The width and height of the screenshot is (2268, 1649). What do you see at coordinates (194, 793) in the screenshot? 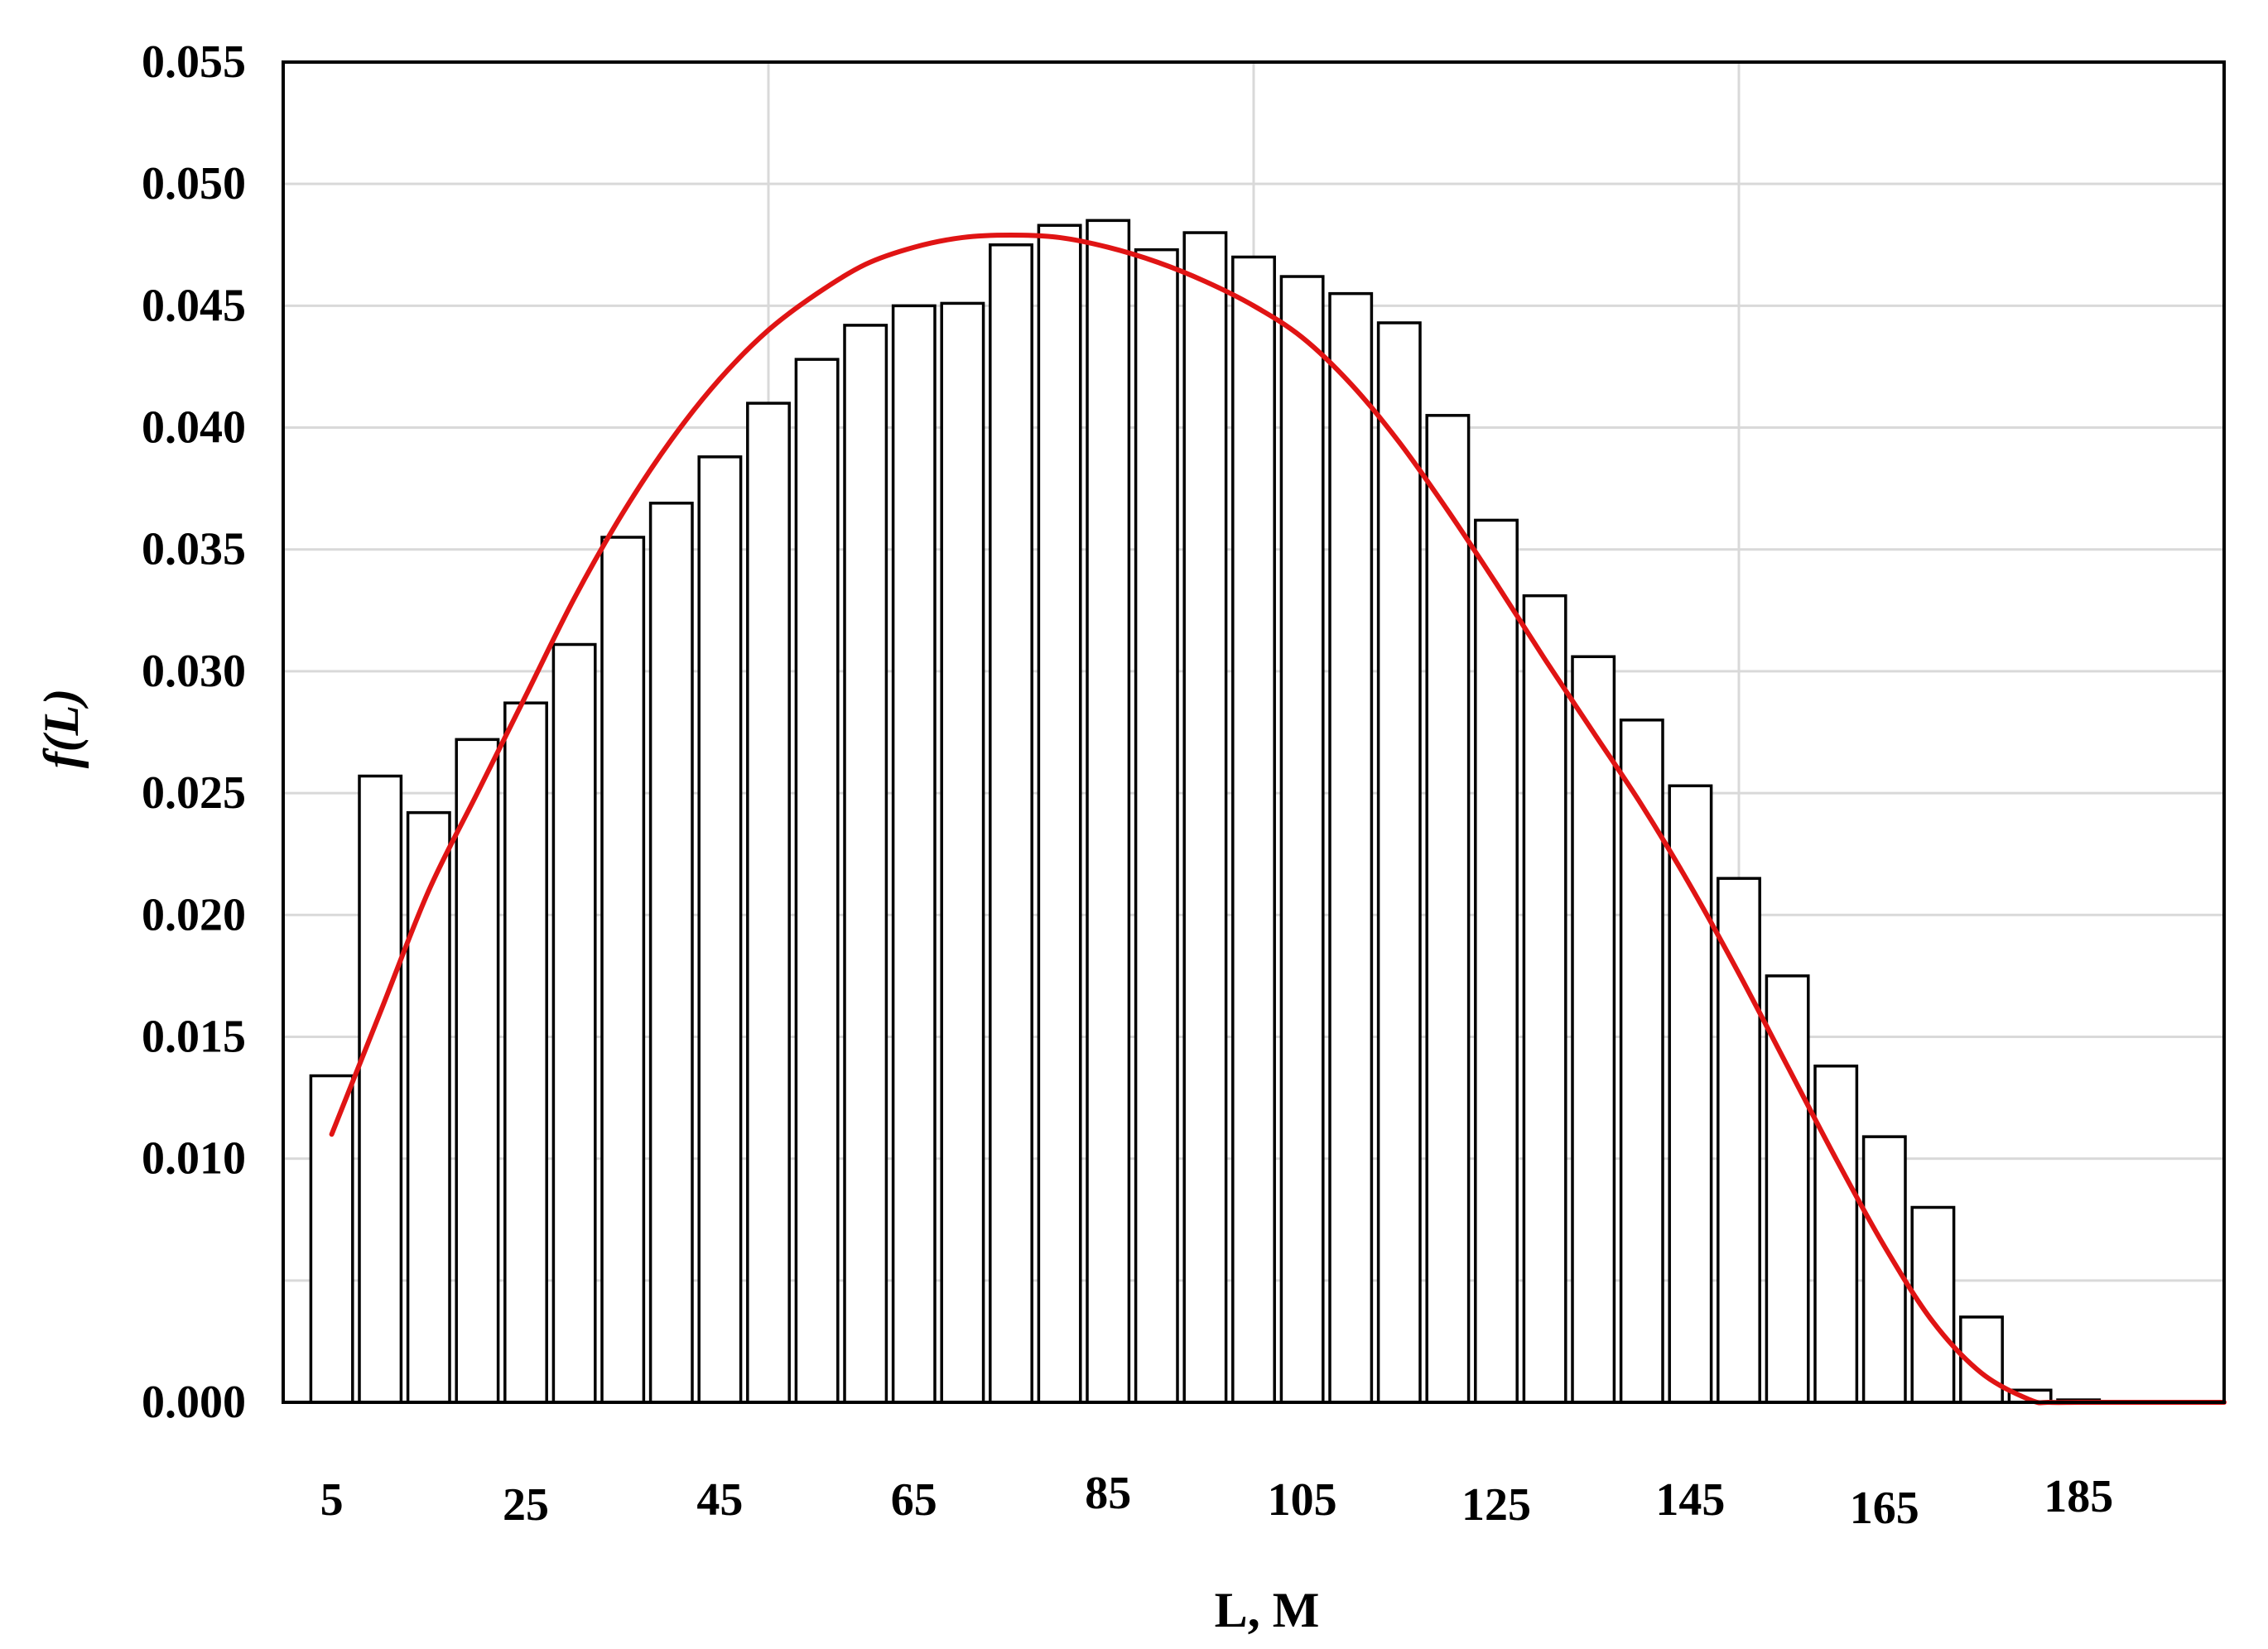
I see `y-tick-label: 0.025` at bounding box center [194, 793].